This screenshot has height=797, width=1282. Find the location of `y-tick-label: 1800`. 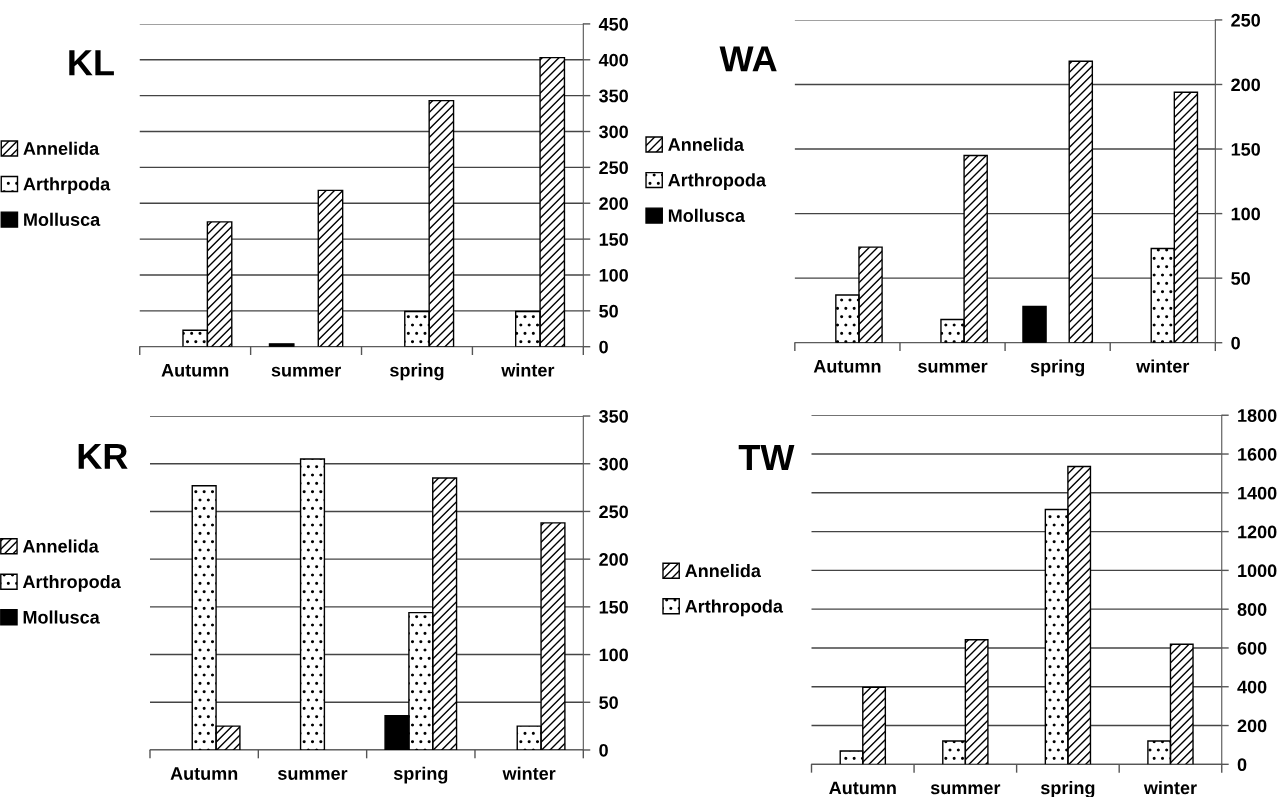

y-tick-label: 1800 is located at coordinates (1257, 415).